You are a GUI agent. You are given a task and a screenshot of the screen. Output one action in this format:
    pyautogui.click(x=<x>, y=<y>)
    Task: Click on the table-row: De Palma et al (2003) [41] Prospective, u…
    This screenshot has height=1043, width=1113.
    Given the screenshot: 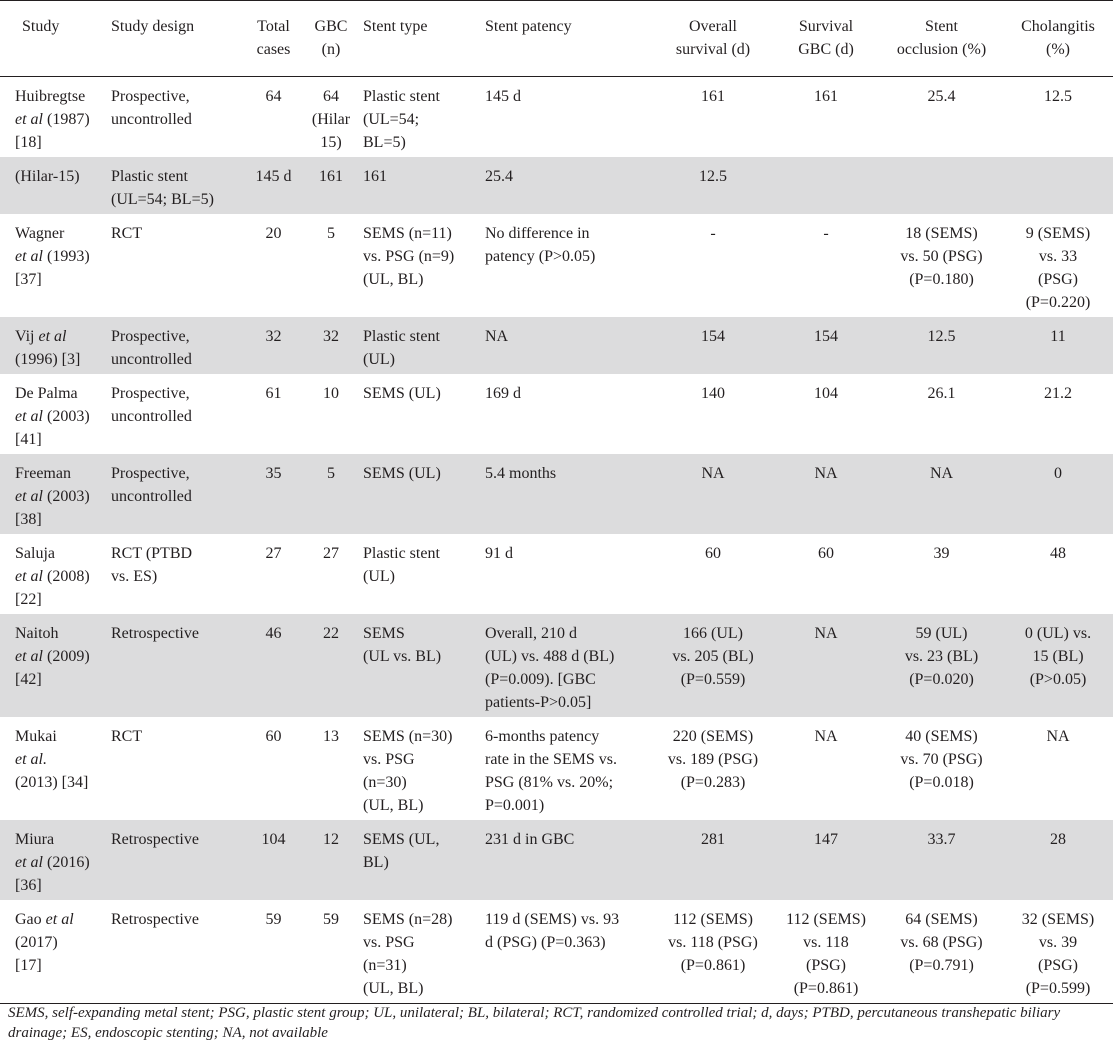 What is the action you would take?
    pyautogui.click(x=556, y=414)
    